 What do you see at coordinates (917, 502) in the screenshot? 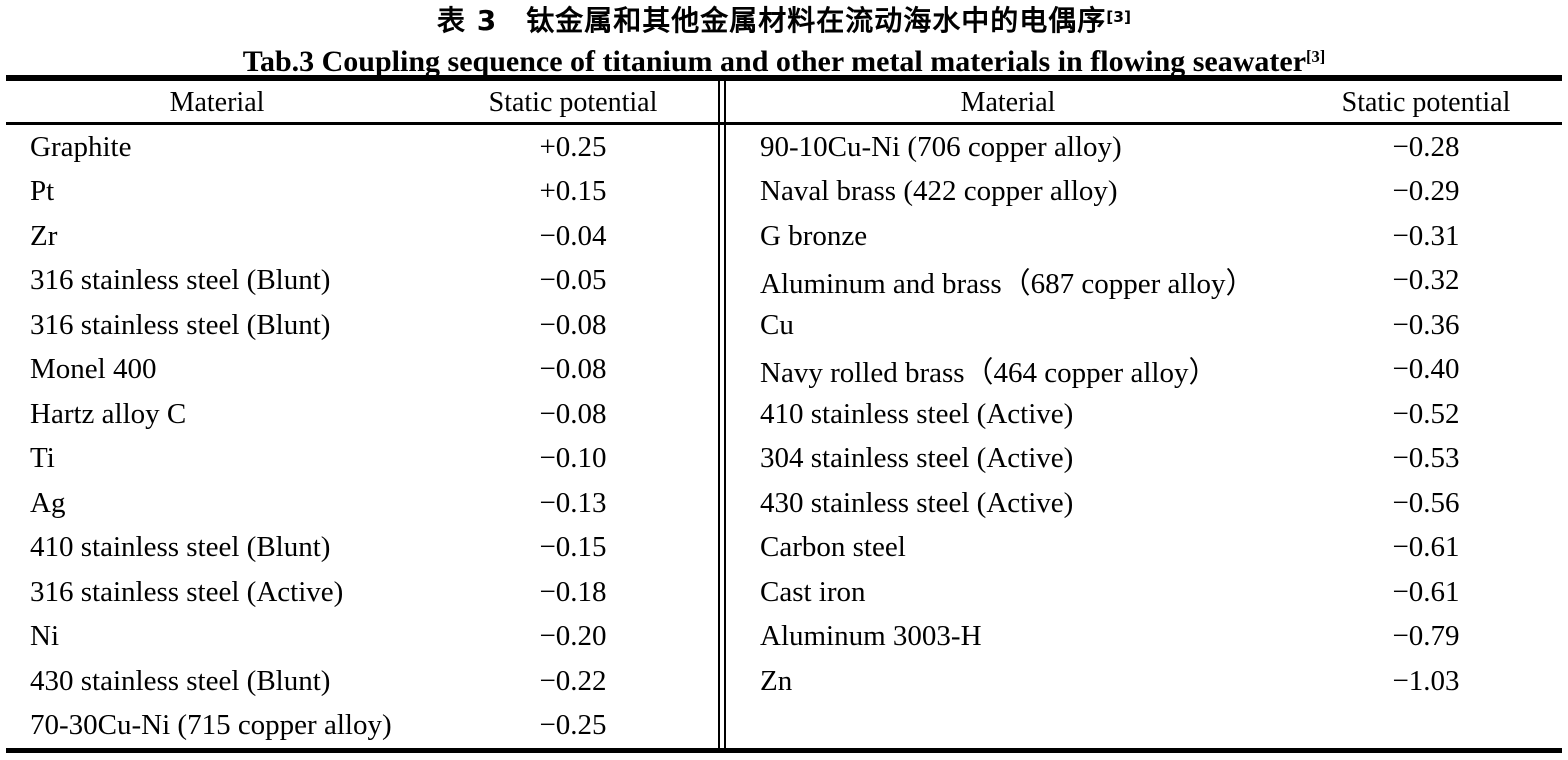
I see `material-cell: 430 stainless steel (Active)` at bounding box center [917, 502].